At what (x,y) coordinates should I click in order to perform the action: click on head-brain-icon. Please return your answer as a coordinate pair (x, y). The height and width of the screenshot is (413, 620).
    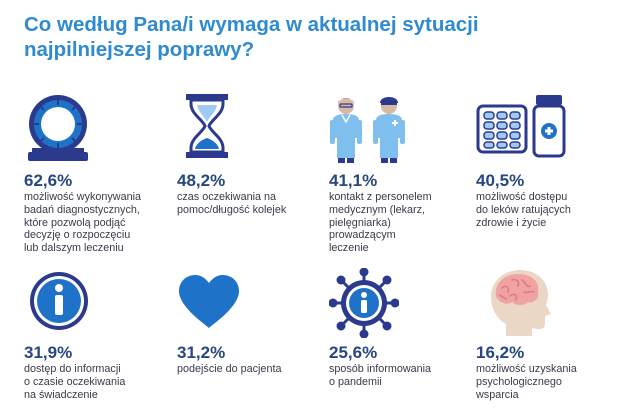
    Looking at the image, I should click on (521, 302).